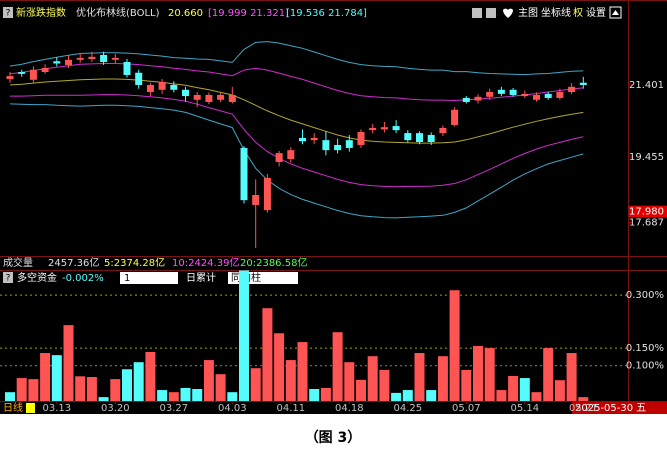 The height and width of the screenshot is (462, 667). What do you see at coordinates (645, 295) in the screenshot?
I see `y-tick-label: 0.300%` at bounding box center [645, 295].